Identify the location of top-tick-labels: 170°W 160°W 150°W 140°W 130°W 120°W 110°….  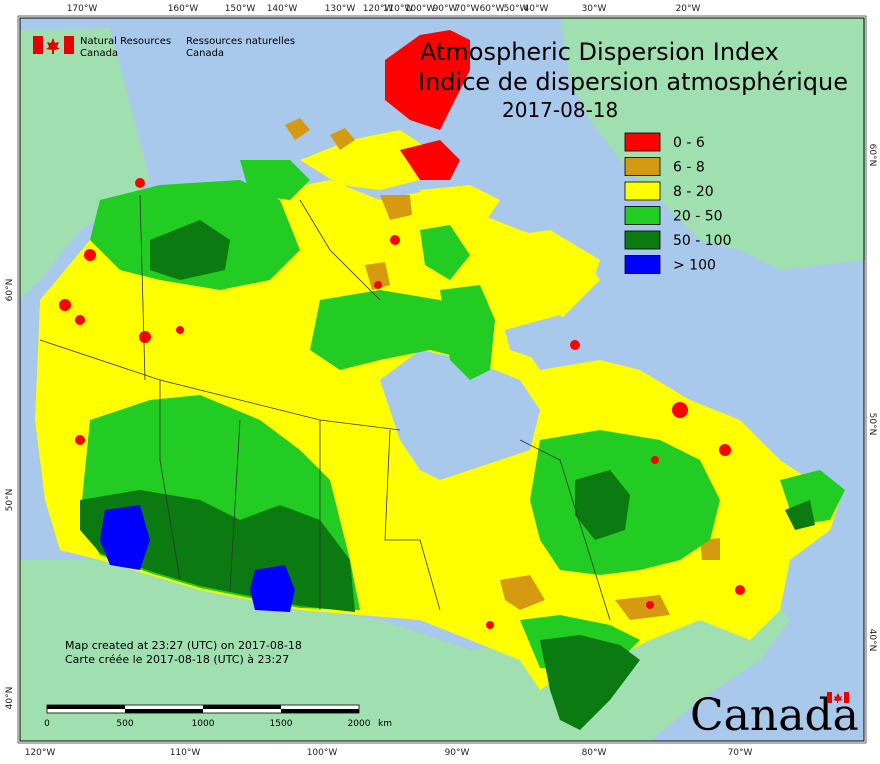
(384, 9).